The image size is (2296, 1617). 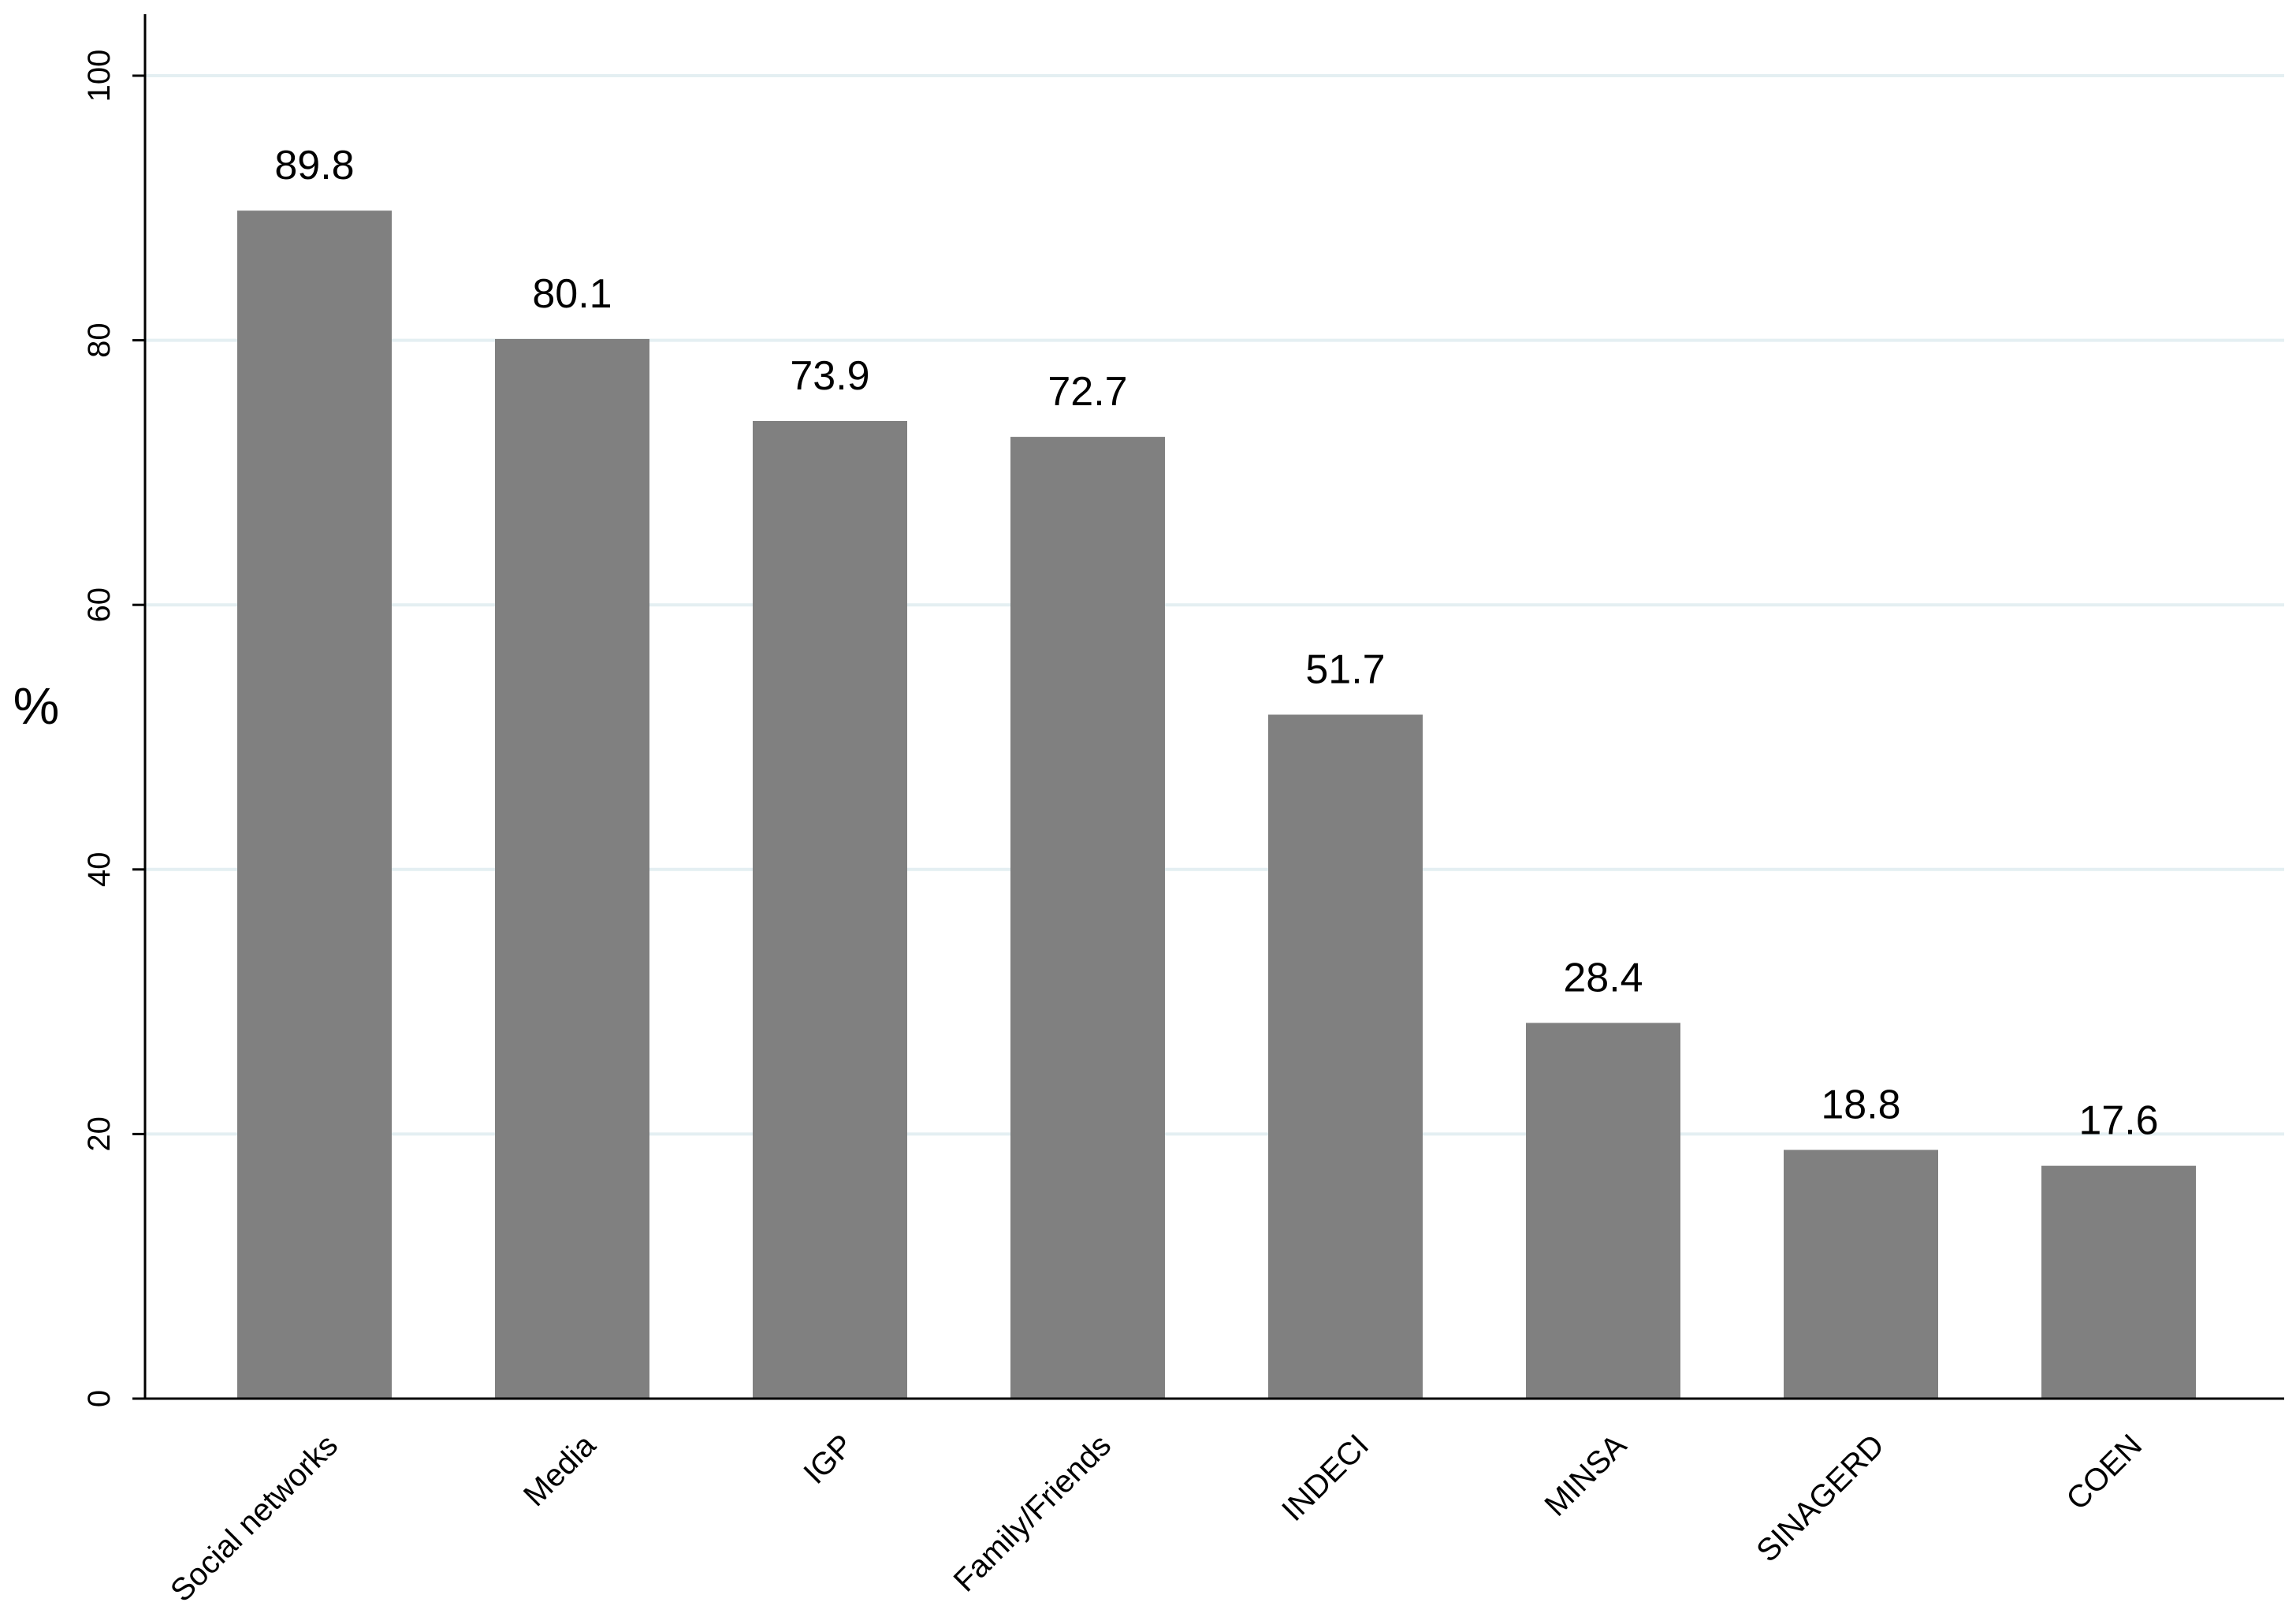 I want to click on x-category-label: Family/Friends, so click(x=1032, y=1513).